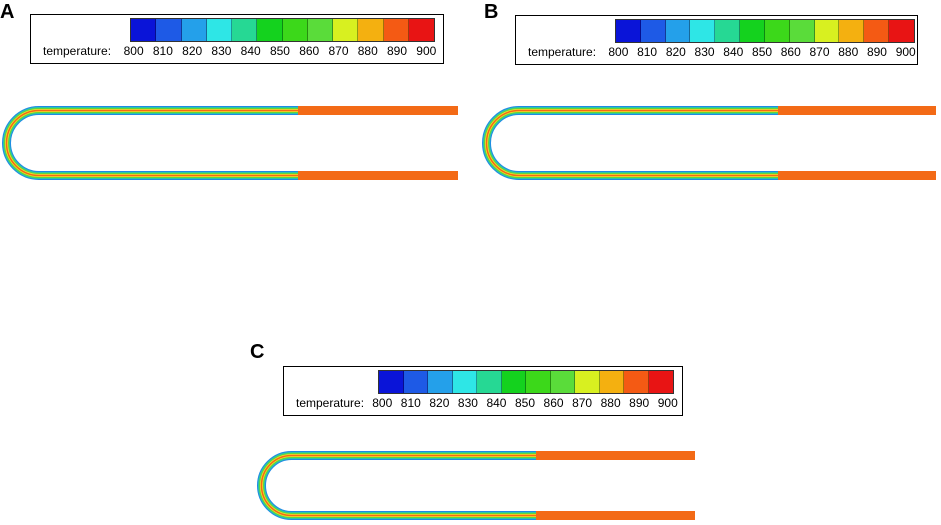 The width and height of the screenshot is (941, 525). Describe the element at coordinates (491, 12) in the screenshot. I see `panel-letter: B` at that location.